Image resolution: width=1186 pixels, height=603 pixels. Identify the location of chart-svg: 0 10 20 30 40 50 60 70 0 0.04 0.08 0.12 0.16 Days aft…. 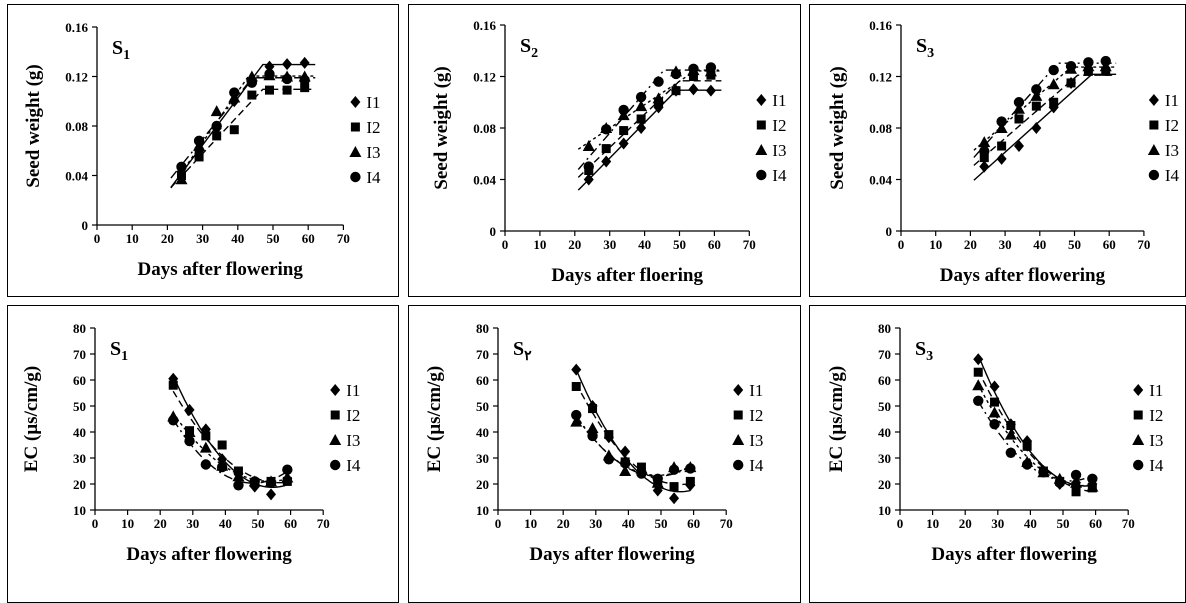
(609, 152).